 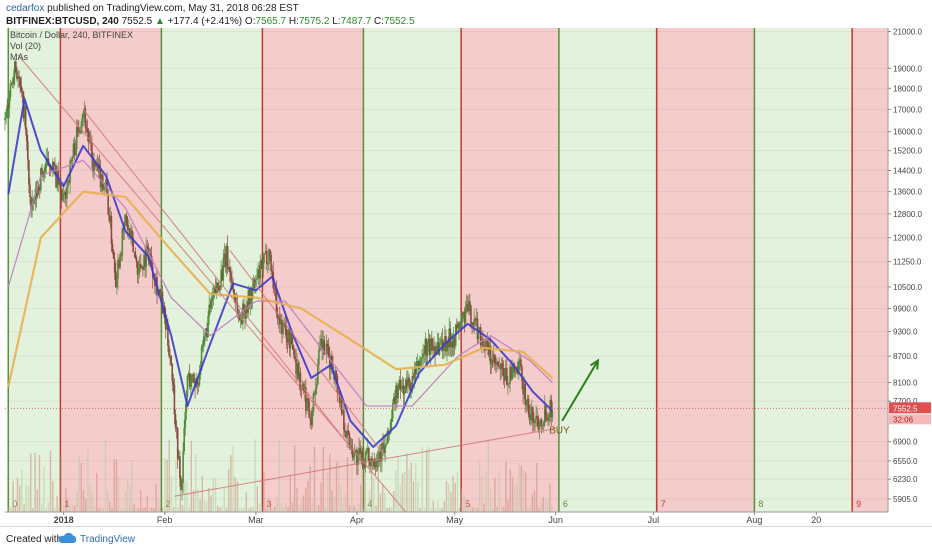 What do you see at coordinates (25, 8) in the screenshot?
I see `author-link: cedarfox` at bounding box center [25, 8].